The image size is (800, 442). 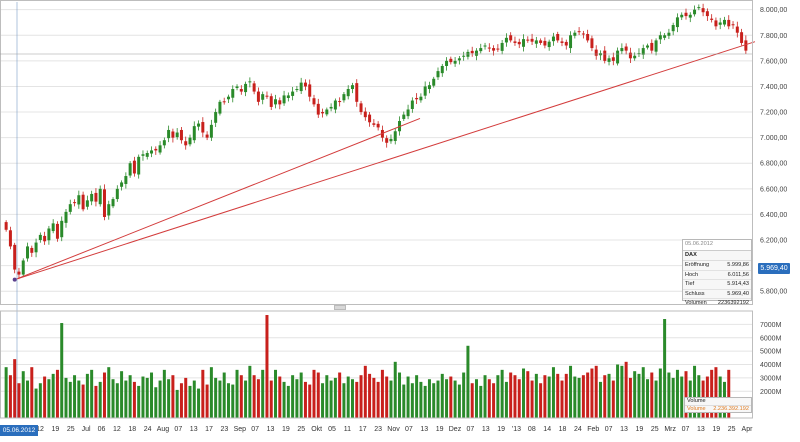 I want to click on price-tick-label: 7.600,00, so click(x=773, y=61).